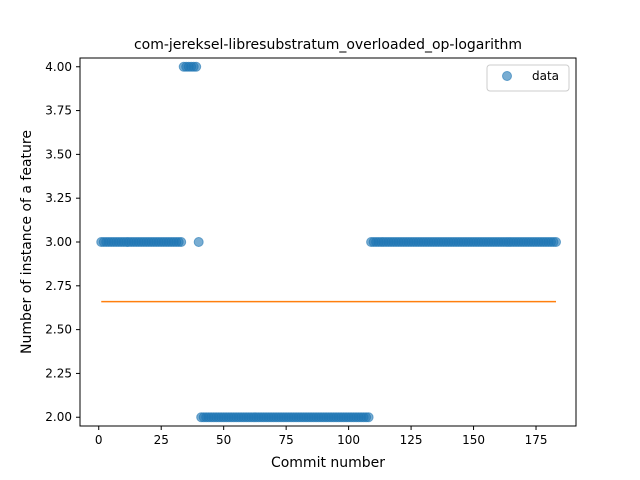  Describe the element at coordinates (528, 78) in the screenshot. I see `legend: data` at that location.